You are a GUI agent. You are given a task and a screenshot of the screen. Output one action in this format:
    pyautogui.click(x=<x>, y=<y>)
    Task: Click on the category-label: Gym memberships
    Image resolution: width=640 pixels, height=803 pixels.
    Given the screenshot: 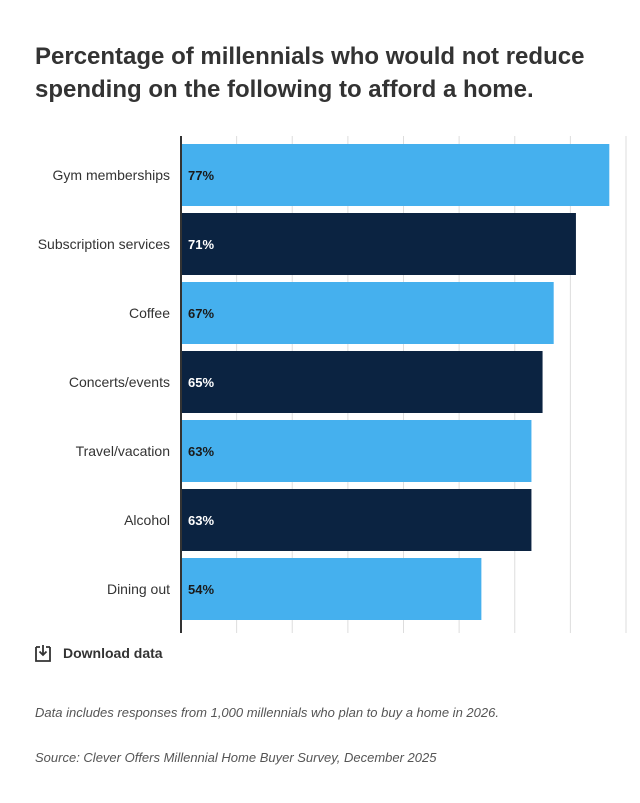 What is the action you would take?
    pyautogui.click(x=111, y=175)
    